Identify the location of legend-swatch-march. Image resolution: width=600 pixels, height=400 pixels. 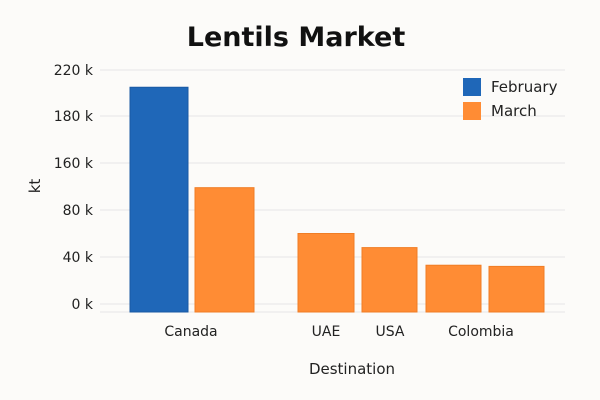
(472, 111).